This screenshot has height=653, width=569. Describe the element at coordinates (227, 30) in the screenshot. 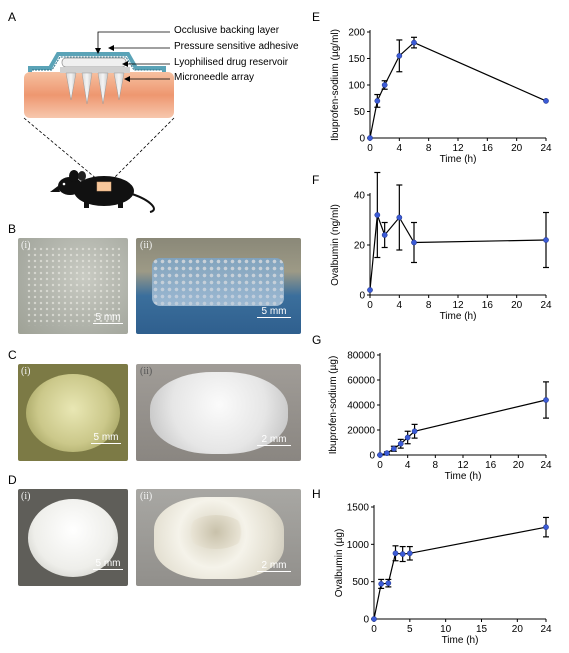

I see `label-backing-layer: Occlusive backing layer` at that location.